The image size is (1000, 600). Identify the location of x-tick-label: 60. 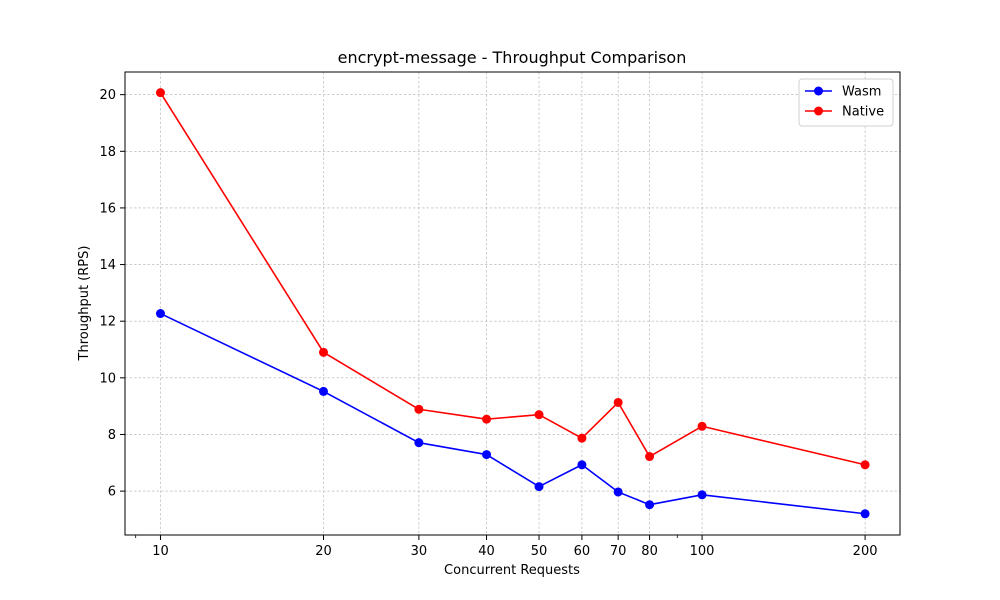
(582, 551).